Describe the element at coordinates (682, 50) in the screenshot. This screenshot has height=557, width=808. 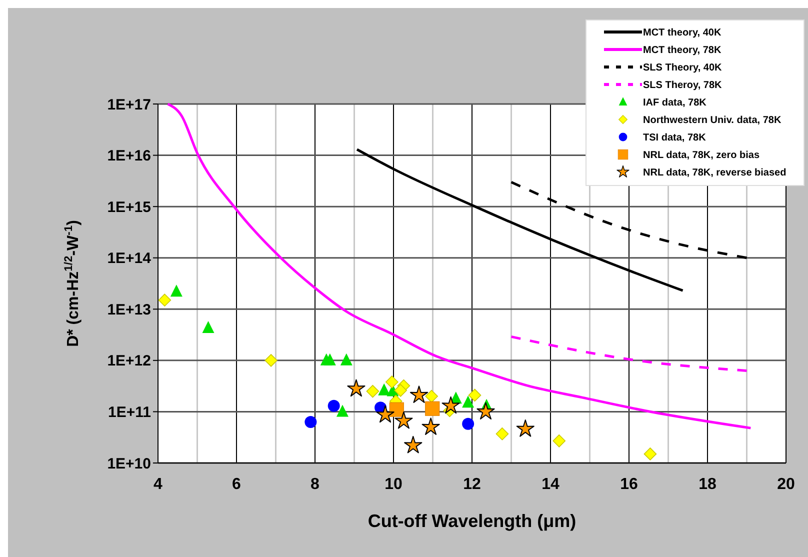
I see `legend-label: MCT theory, 78K` at that location.